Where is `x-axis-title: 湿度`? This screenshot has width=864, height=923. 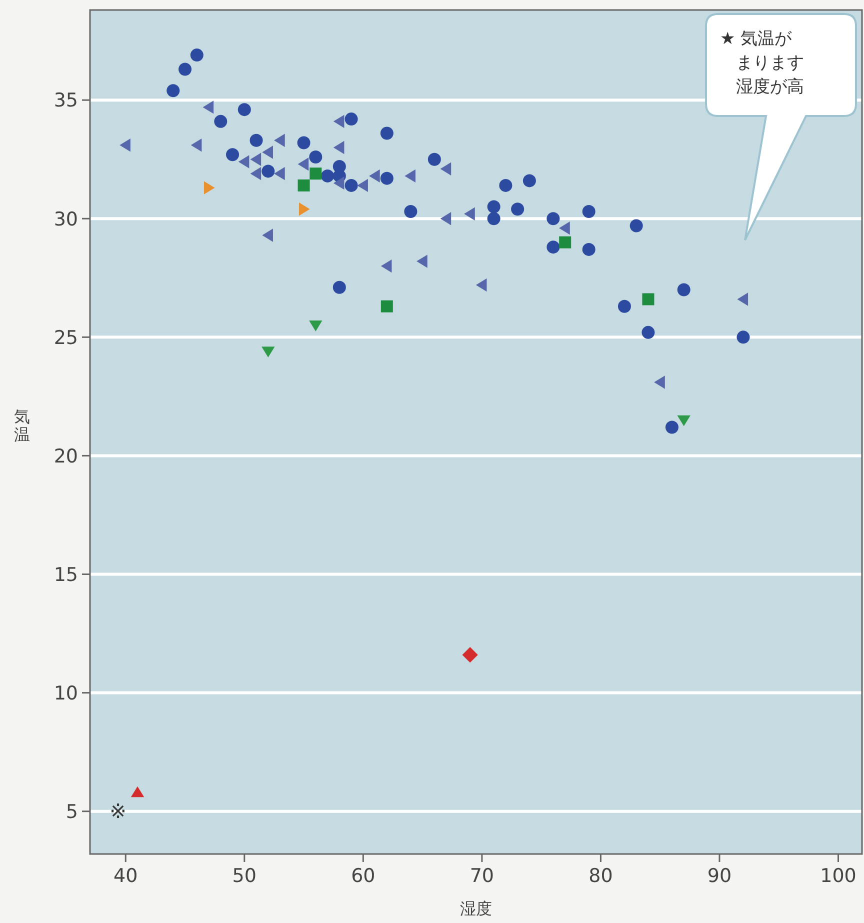
x-axis-title: 湿度 is located at coordinates (476, 908).